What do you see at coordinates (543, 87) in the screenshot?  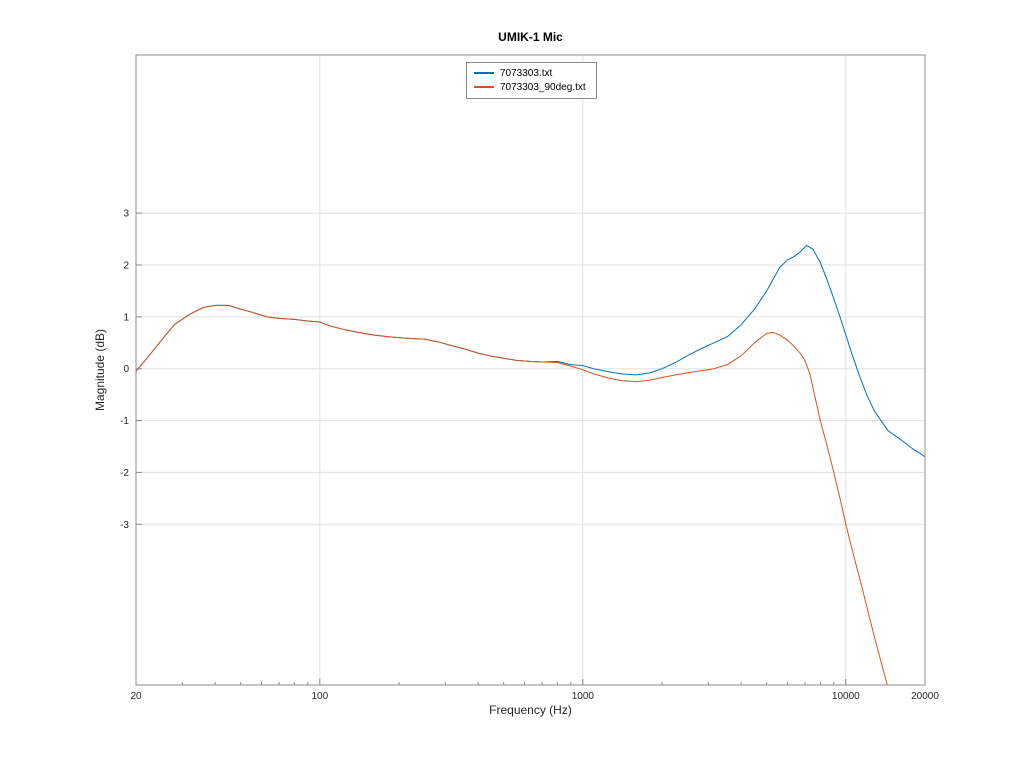 I see `legend-label: 7073303_90deg.txt` at bounding box center [543, 87].